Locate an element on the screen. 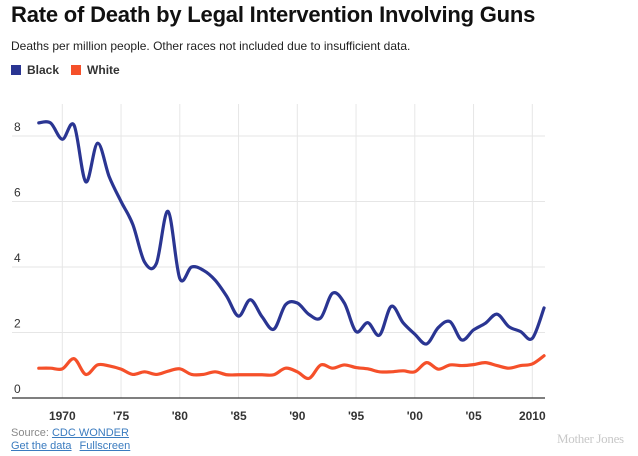  fullscreen-link: Fullscreen is located at coordinates (105, 446).